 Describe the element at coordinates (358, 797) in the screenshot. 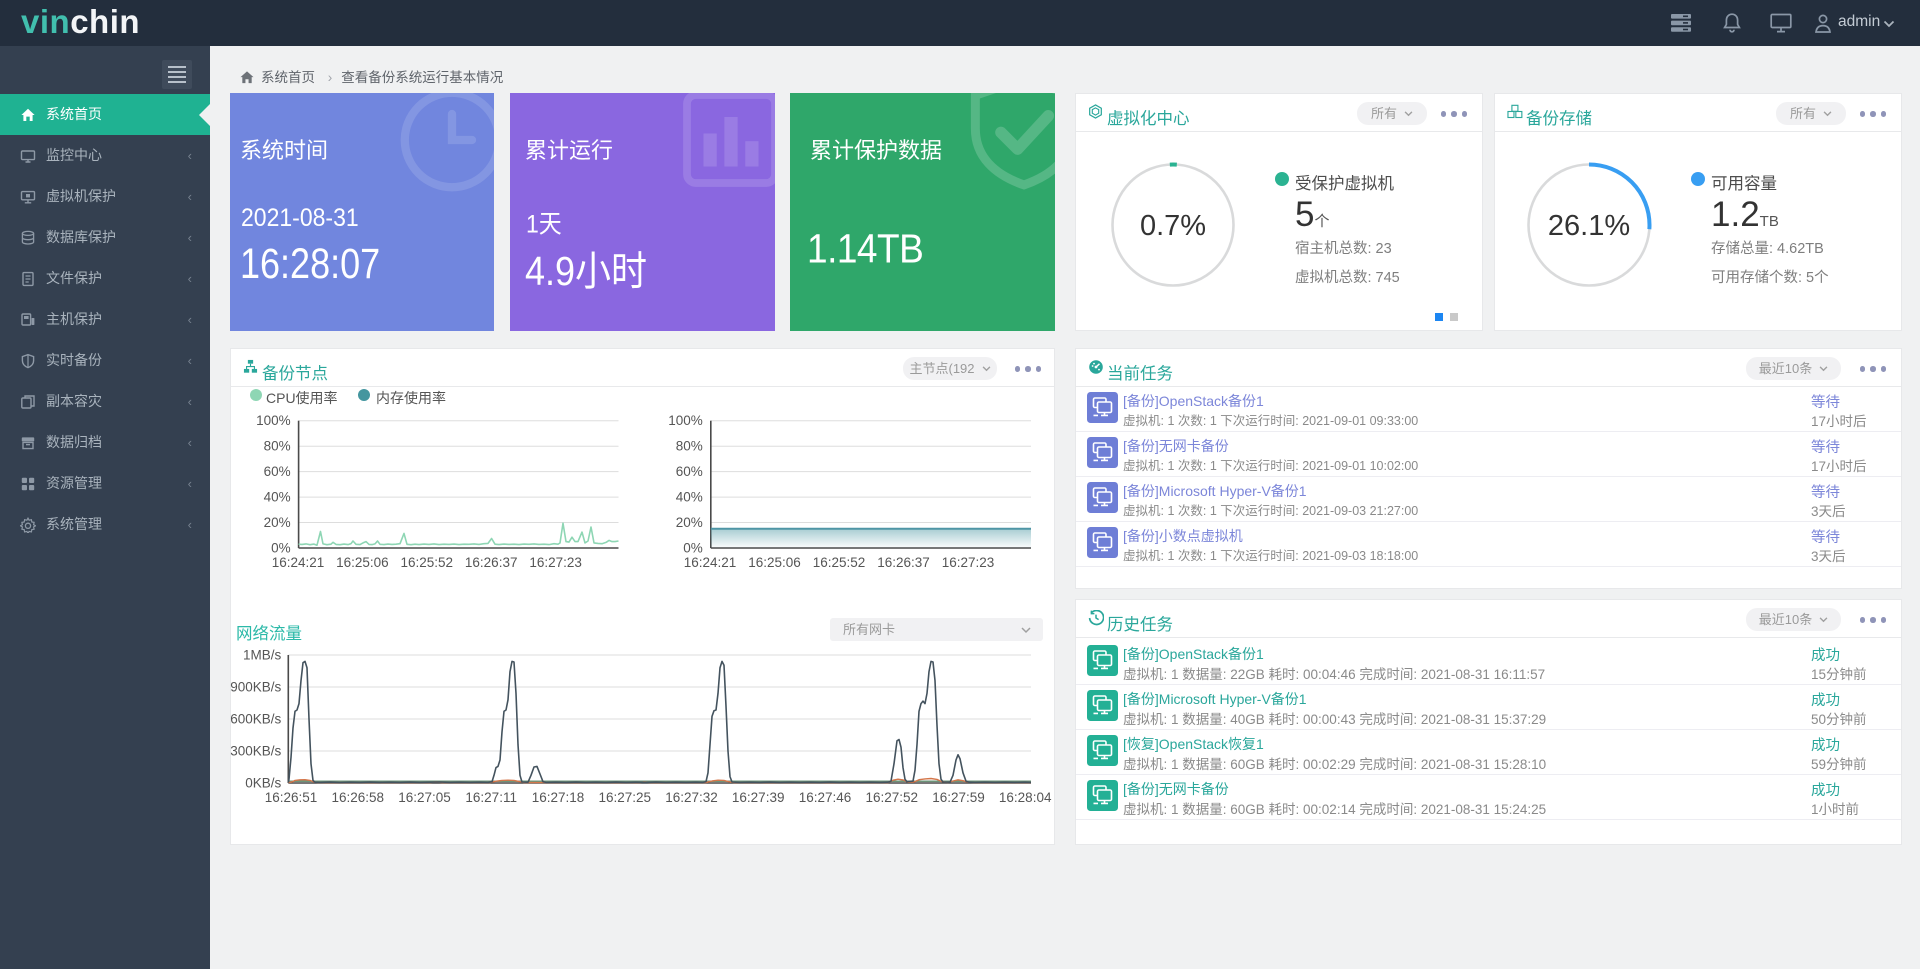

I see `svg-text: 16:26:58` at that location.